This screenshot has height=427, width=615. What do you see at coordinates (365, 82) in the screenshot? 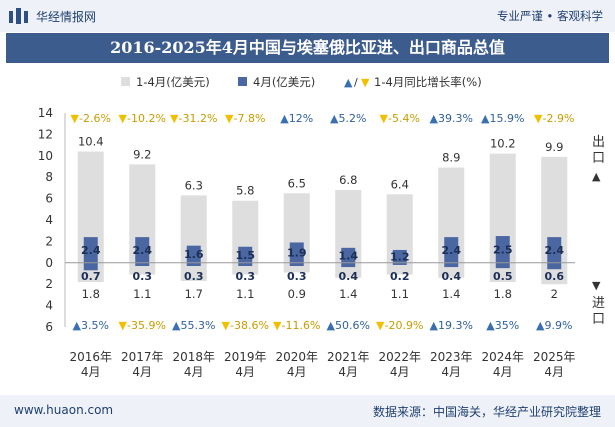
I see `legend-down-triangle-icon: ▼` at bounding box center [365, 82].